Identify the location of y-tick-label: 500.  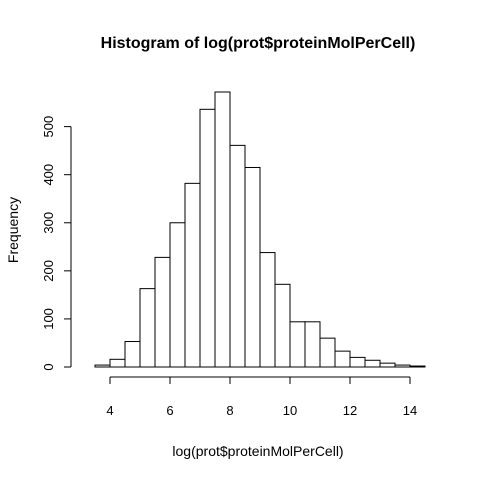
(48, 127).